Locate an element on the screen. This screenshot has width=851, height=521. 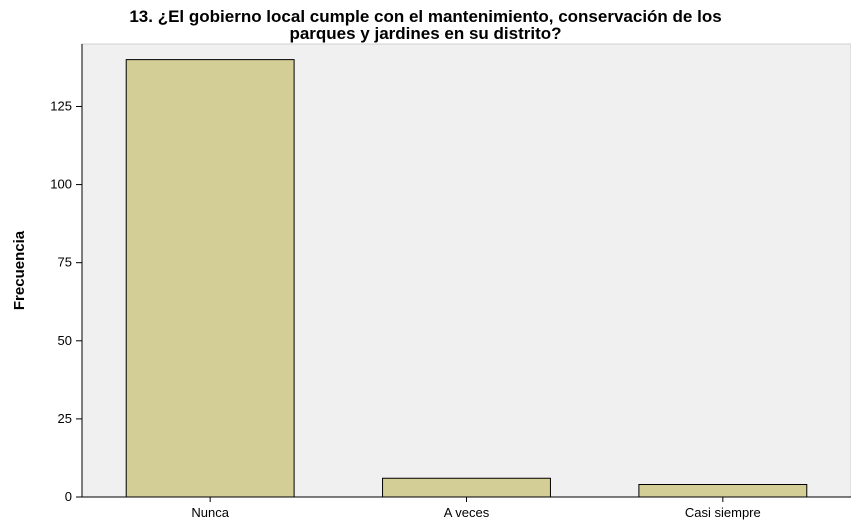
y-tick-label: 125 is located at coordinates (61, 105).